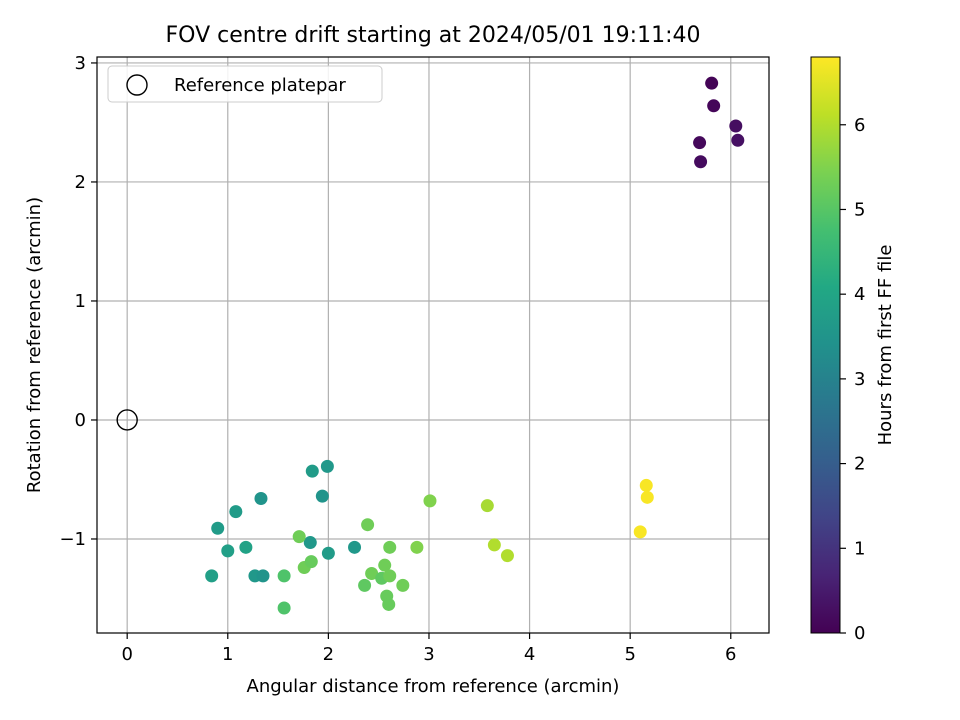 The height and width of the screenshot is (720, 960). Describe the element at coordinates (885, 345) in the screenshot. I see `colorbar-label: Hours from first FF file` at that location.